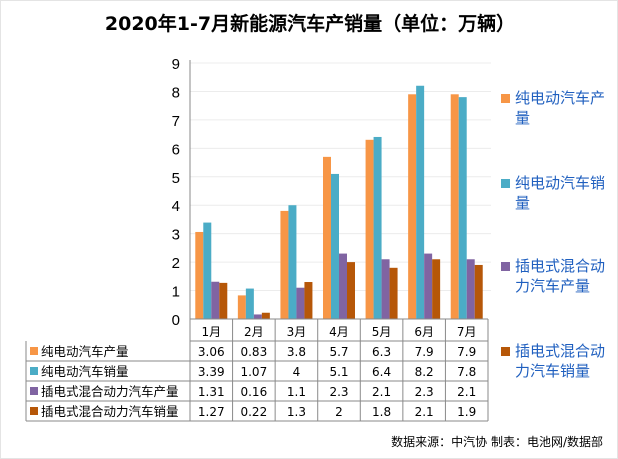  What do you see at coordinates (466, 412) in the screenshot?
I see `table-cell: 1.9` at bounding box center [466, 412].